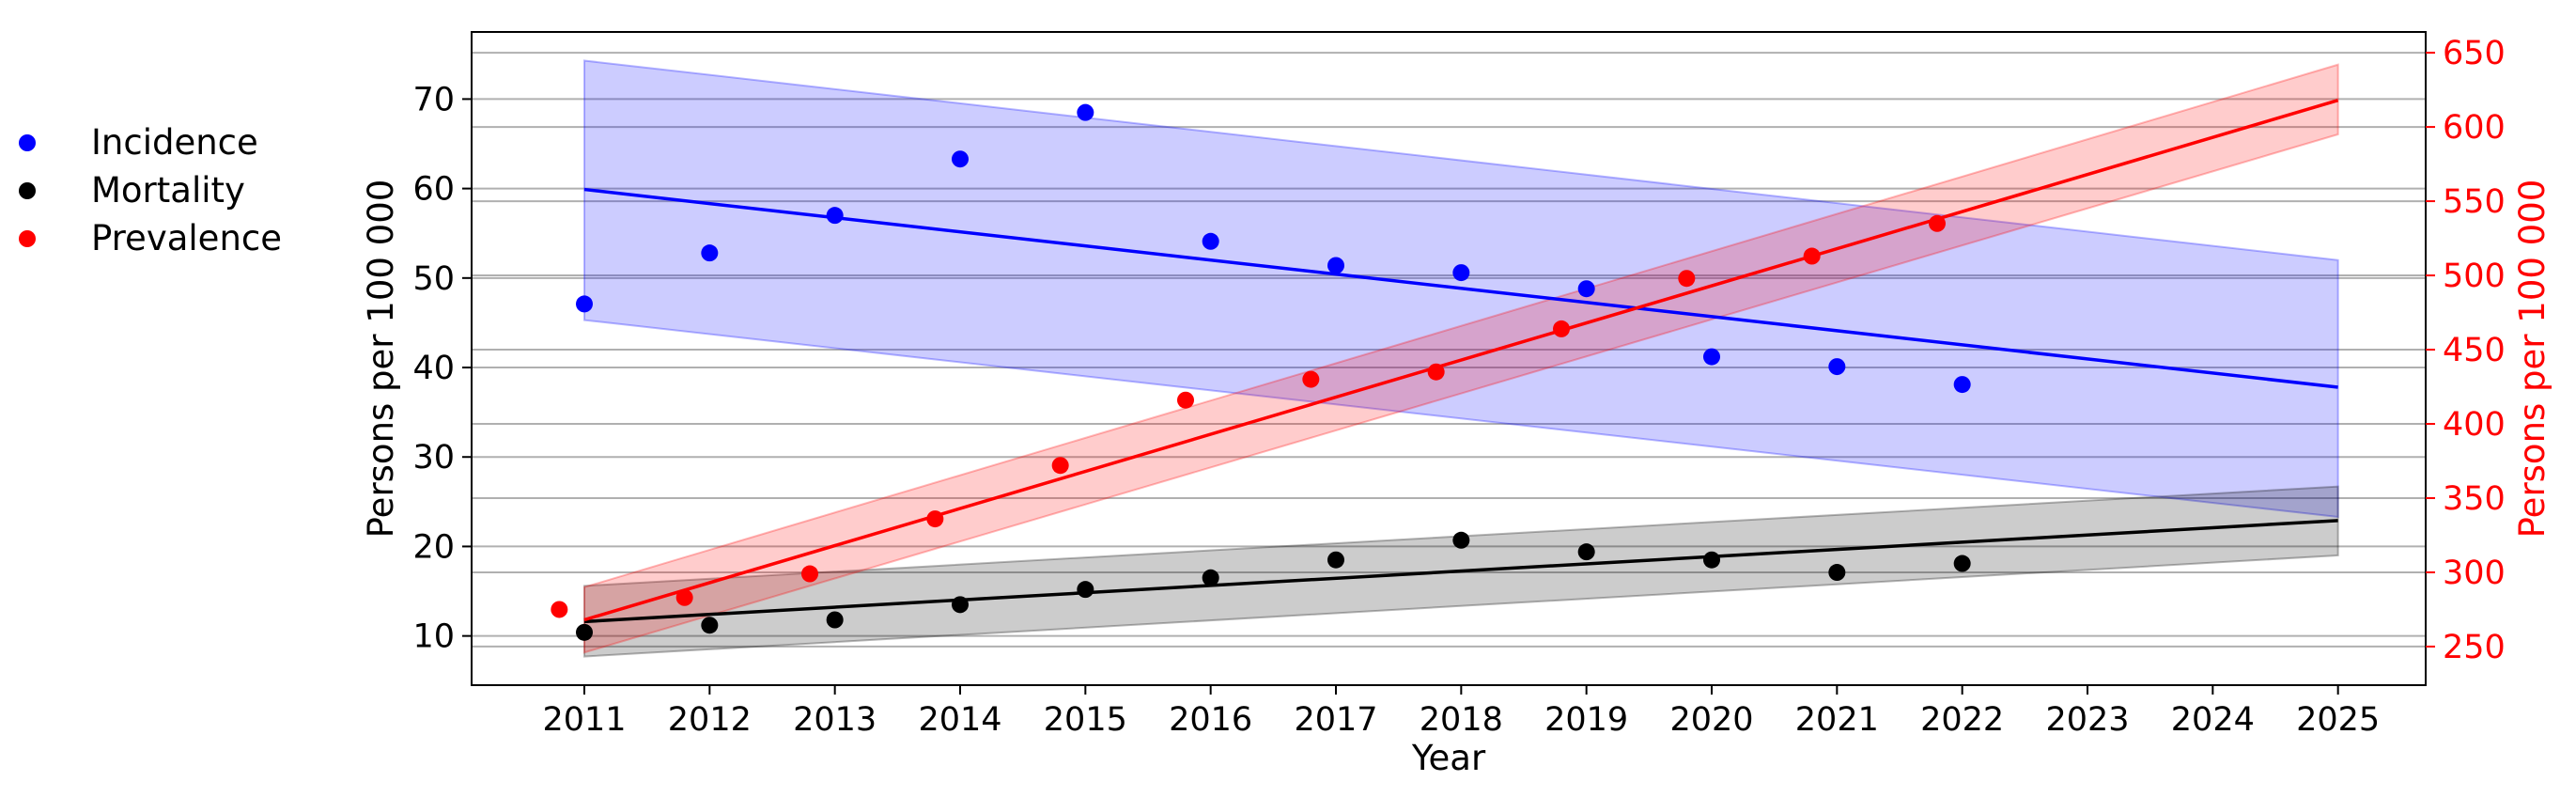 The width and height of the screenshot is (2576, 797). What do you see at coordinates (28, 142) in the screenshot?
I see `legend-marker-incidence` at bounding box center [28, 142].